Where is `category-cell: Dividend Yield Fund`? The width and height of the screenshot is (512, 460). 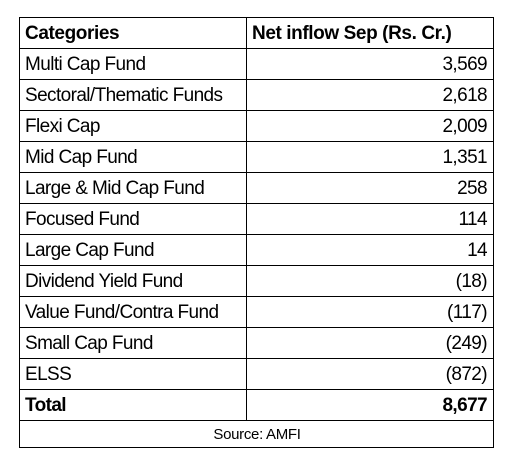
category-cell: Dividend Yield Fund is located at coordinates (133, 281).